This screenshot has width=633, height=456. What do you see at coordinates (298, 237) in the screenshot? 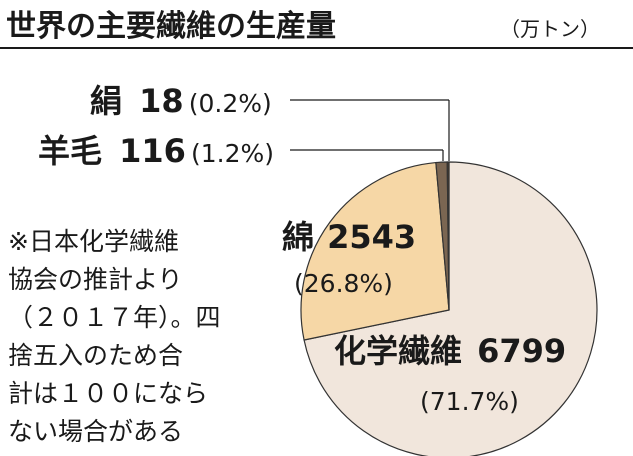
I see `label-cotton-name: 綿` at bounding box center [298, 237].